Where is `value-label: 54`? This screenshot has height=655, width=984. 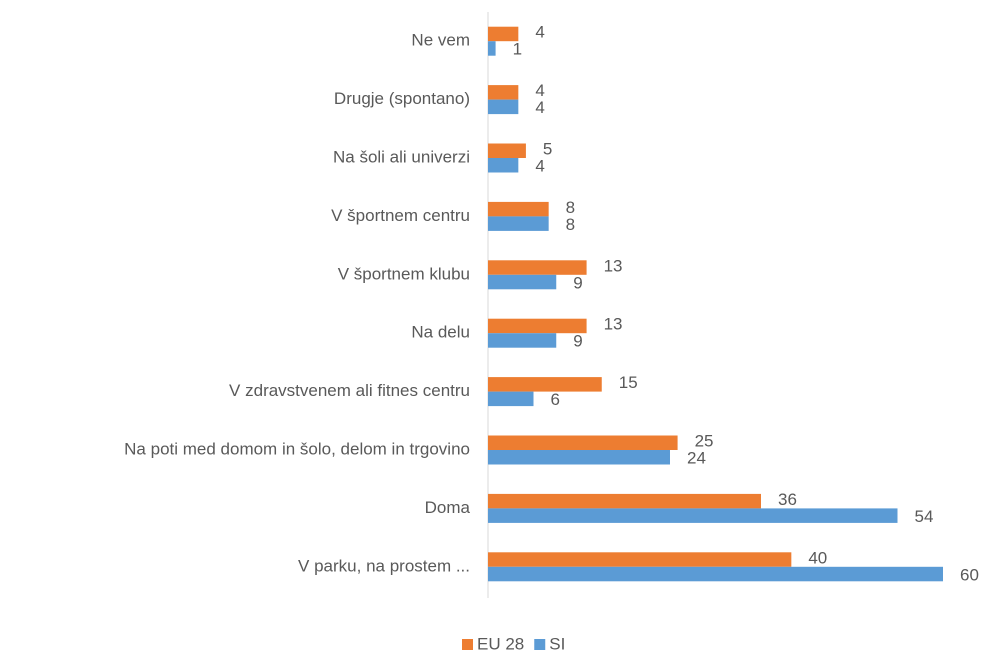 value-label: 54 is located at coordinates (924, 516).